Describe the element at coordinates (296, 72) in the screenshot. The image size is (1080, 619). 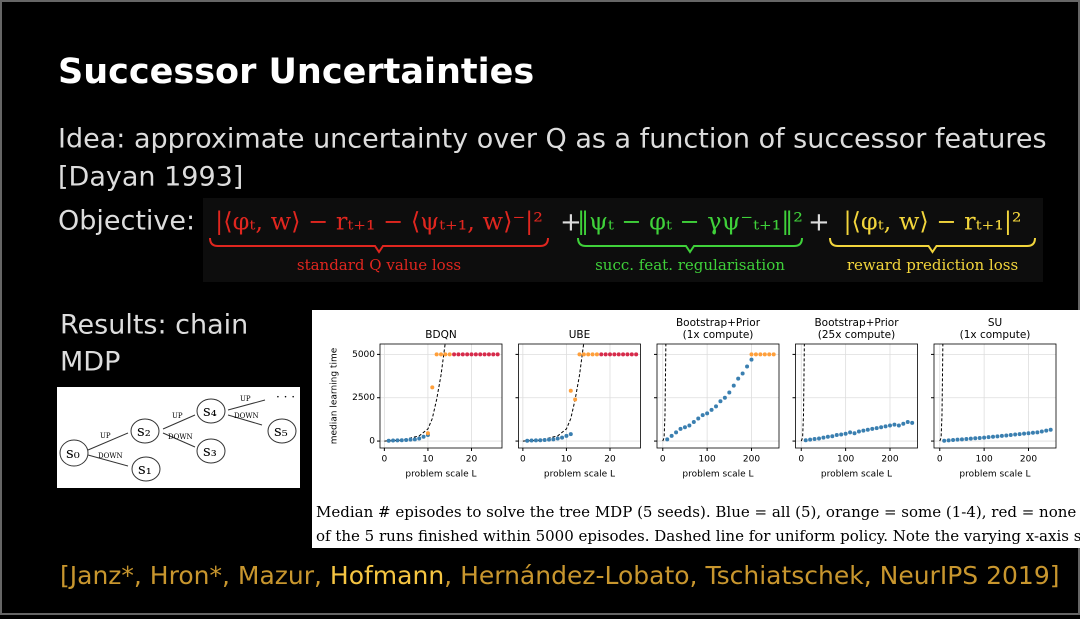
I see `title: Successor Uncertainties` at that location.